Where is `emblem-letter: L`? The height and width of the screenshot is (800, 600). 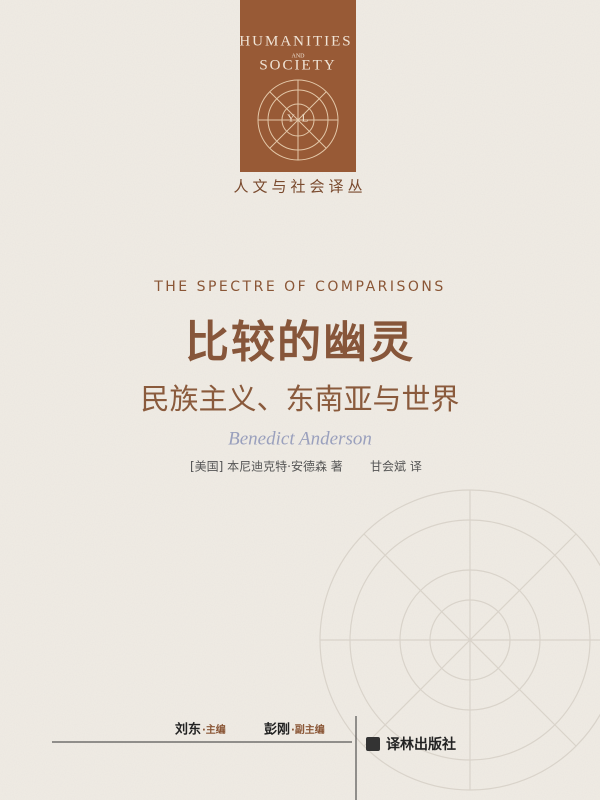 emblem-letter: L is located at coordinates (305, 119).